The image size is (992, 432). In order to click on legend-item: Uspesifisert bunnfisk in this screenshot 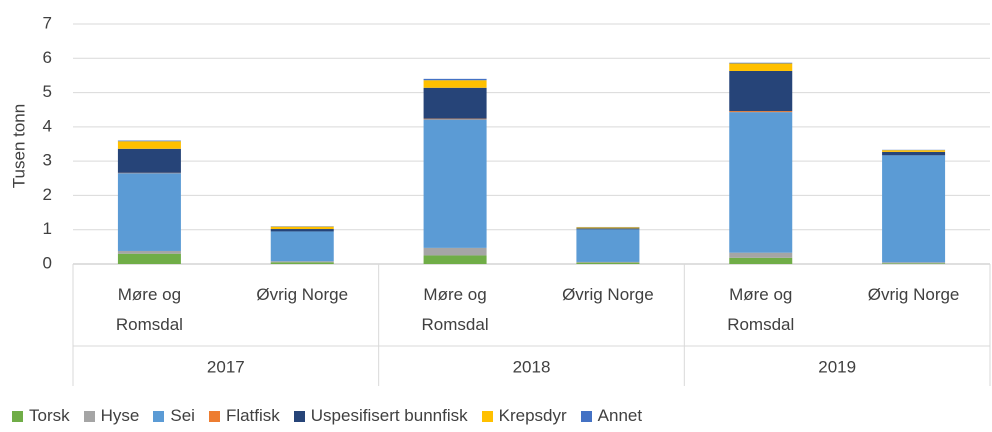, I will do `click(380, 416)`.